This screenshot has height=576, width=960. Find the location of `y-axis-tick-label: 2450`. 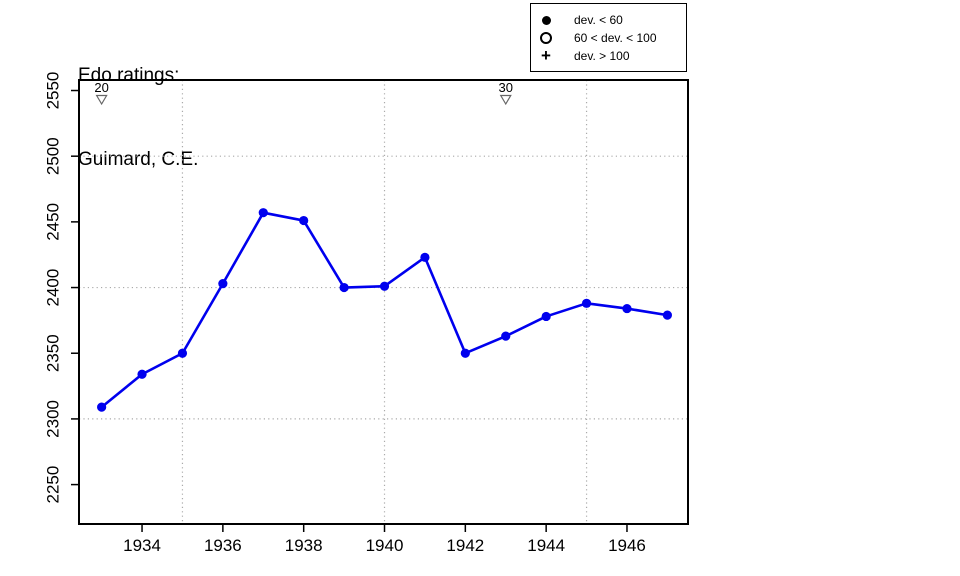

y-axis-tick-label: 2450 is located at coordinates (53, 222).